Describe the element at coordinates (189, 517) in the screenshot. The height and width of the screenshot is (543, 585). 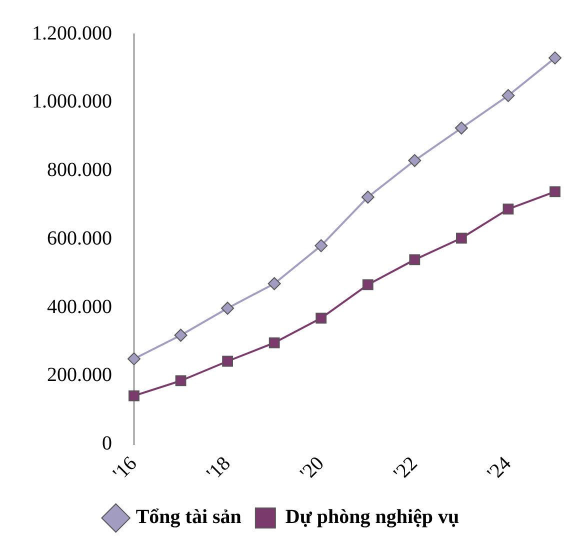
I see `legend-label: Tổng tài sản` at that location.